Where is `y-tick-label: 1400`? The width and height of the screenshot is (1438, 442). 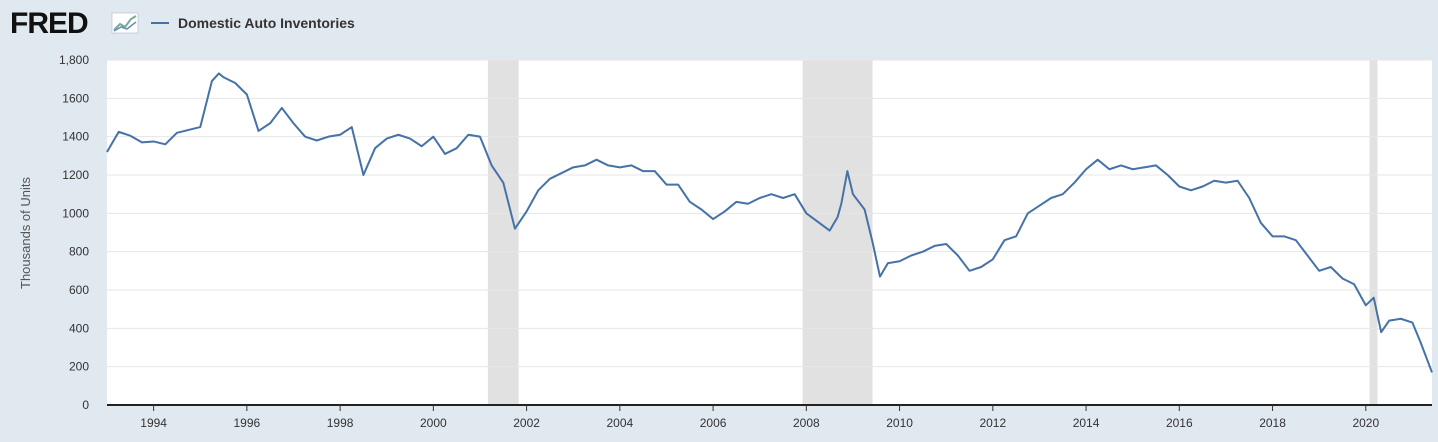 y-tick-label: 1400 is located at coordinates (75, 137).